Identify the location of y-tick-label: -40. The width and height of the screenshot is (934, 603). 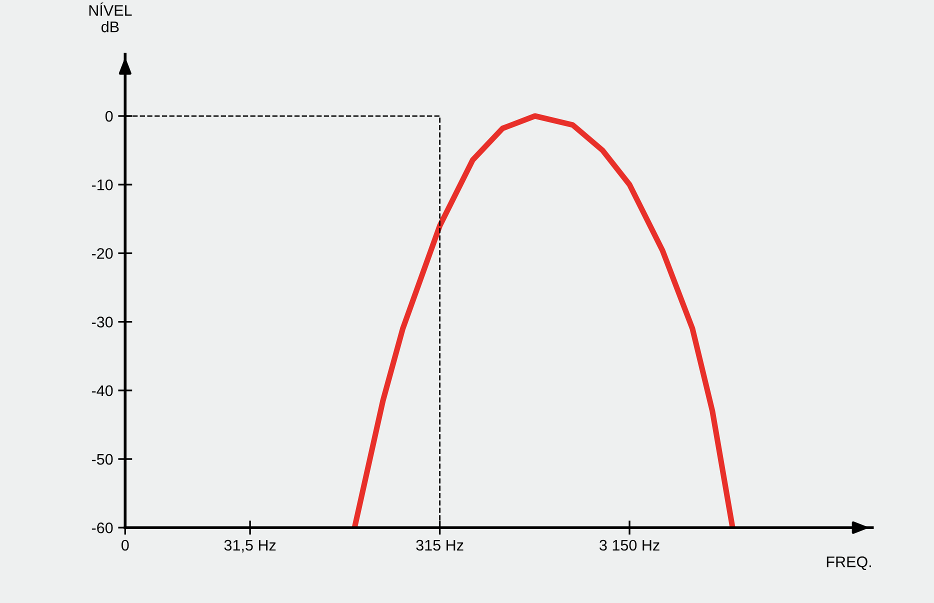
(102, 390).